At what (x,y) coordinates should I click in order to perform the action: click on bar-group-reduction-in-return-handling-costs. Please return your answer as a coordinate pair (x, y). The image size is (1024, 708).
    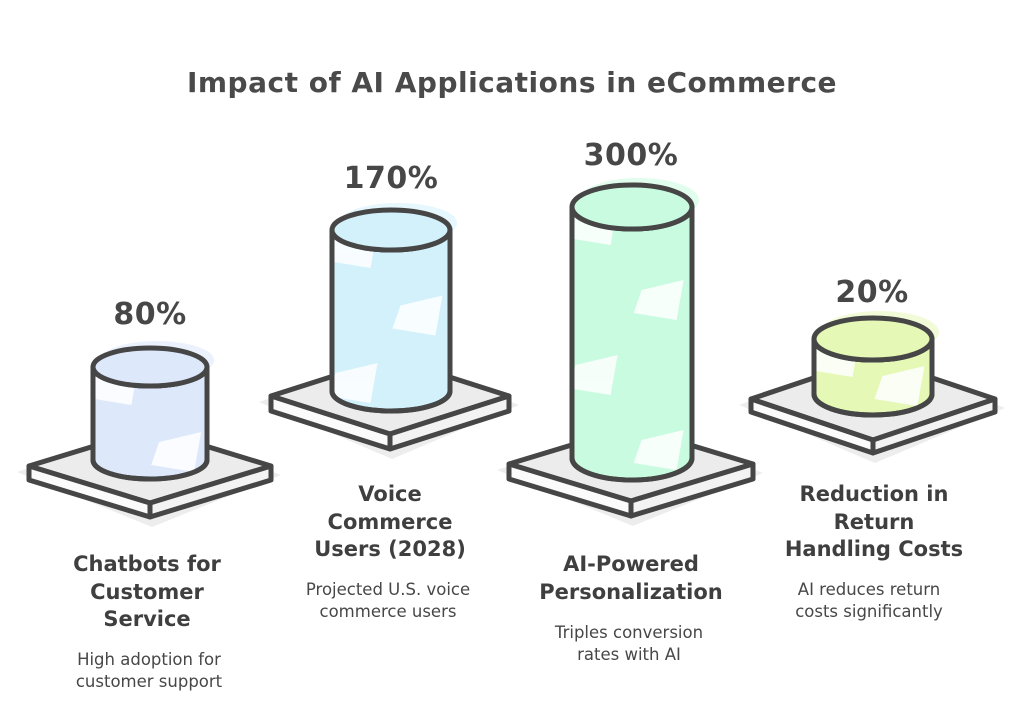
    Looking at the image, I should click on (872, 387).